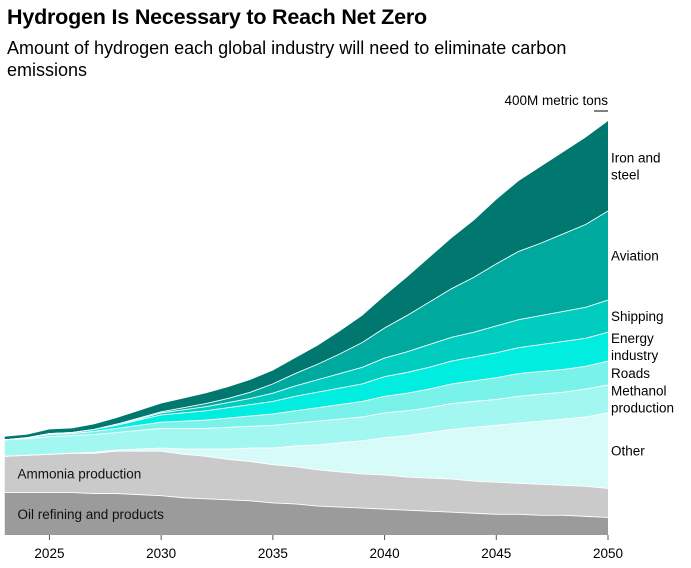  Describe the element at coordinates (273, 553) in the screenshot. I see `x-tick-label: 2035` at that location.